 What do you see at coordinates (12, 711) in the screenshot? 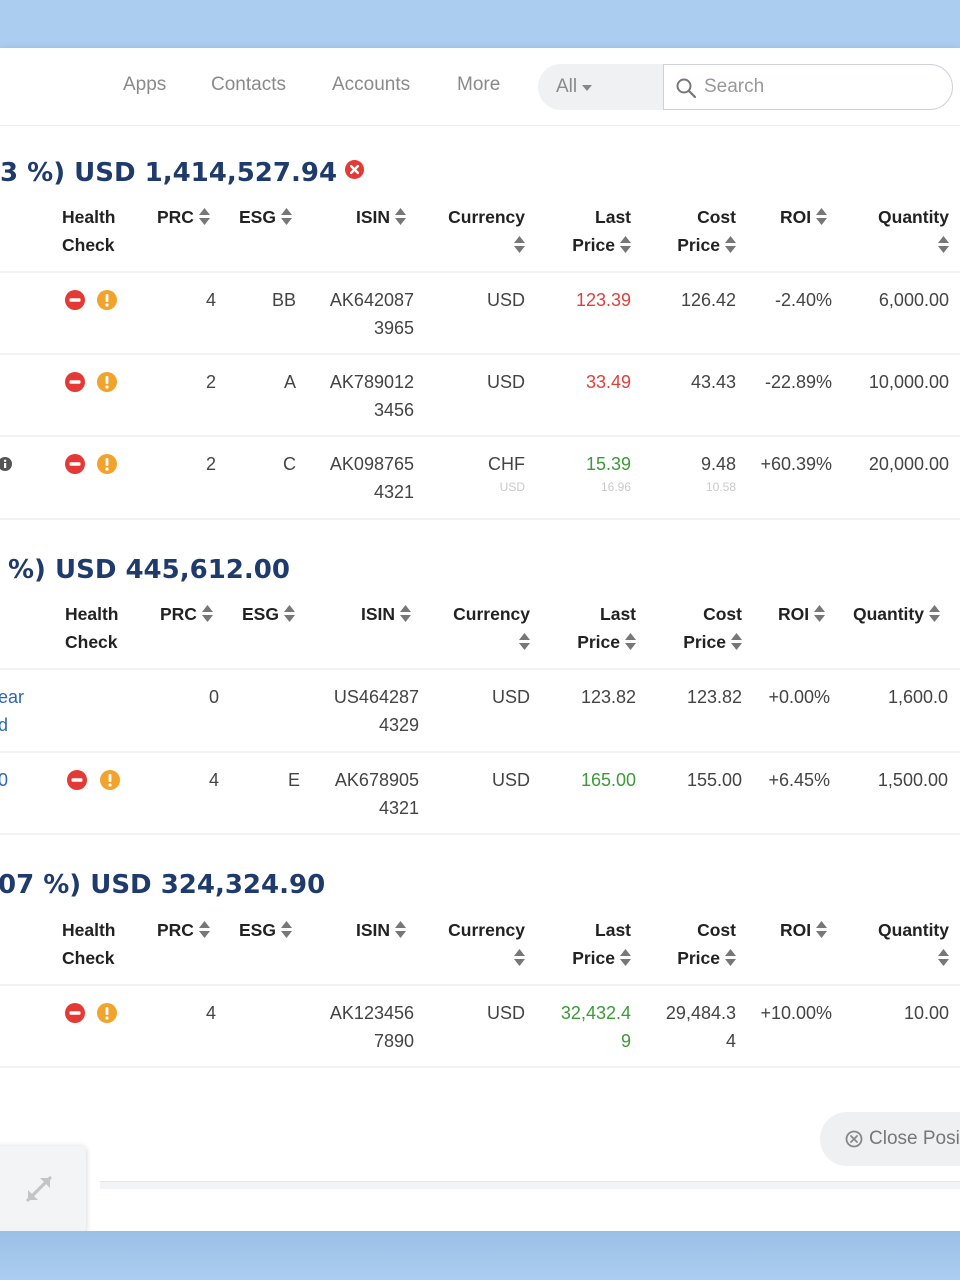
I see `instrument-name-link: ear d` at bounding box center [12, 711].